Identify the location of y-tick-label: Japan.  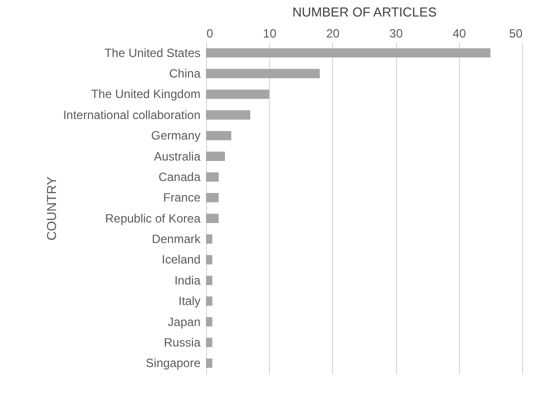
(184, 321).